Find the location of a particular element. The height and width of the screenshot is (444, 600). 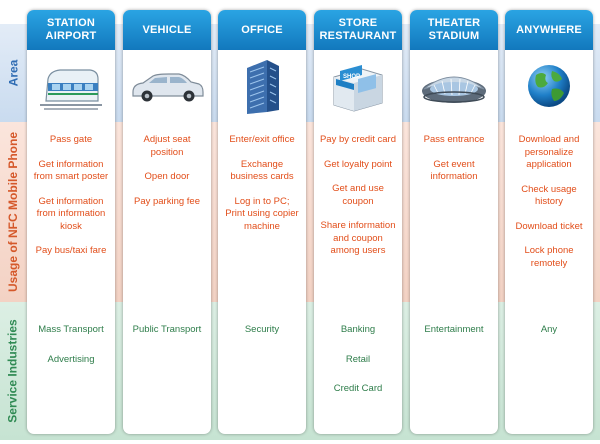

globe-icon is located at coordinates (549, 86).